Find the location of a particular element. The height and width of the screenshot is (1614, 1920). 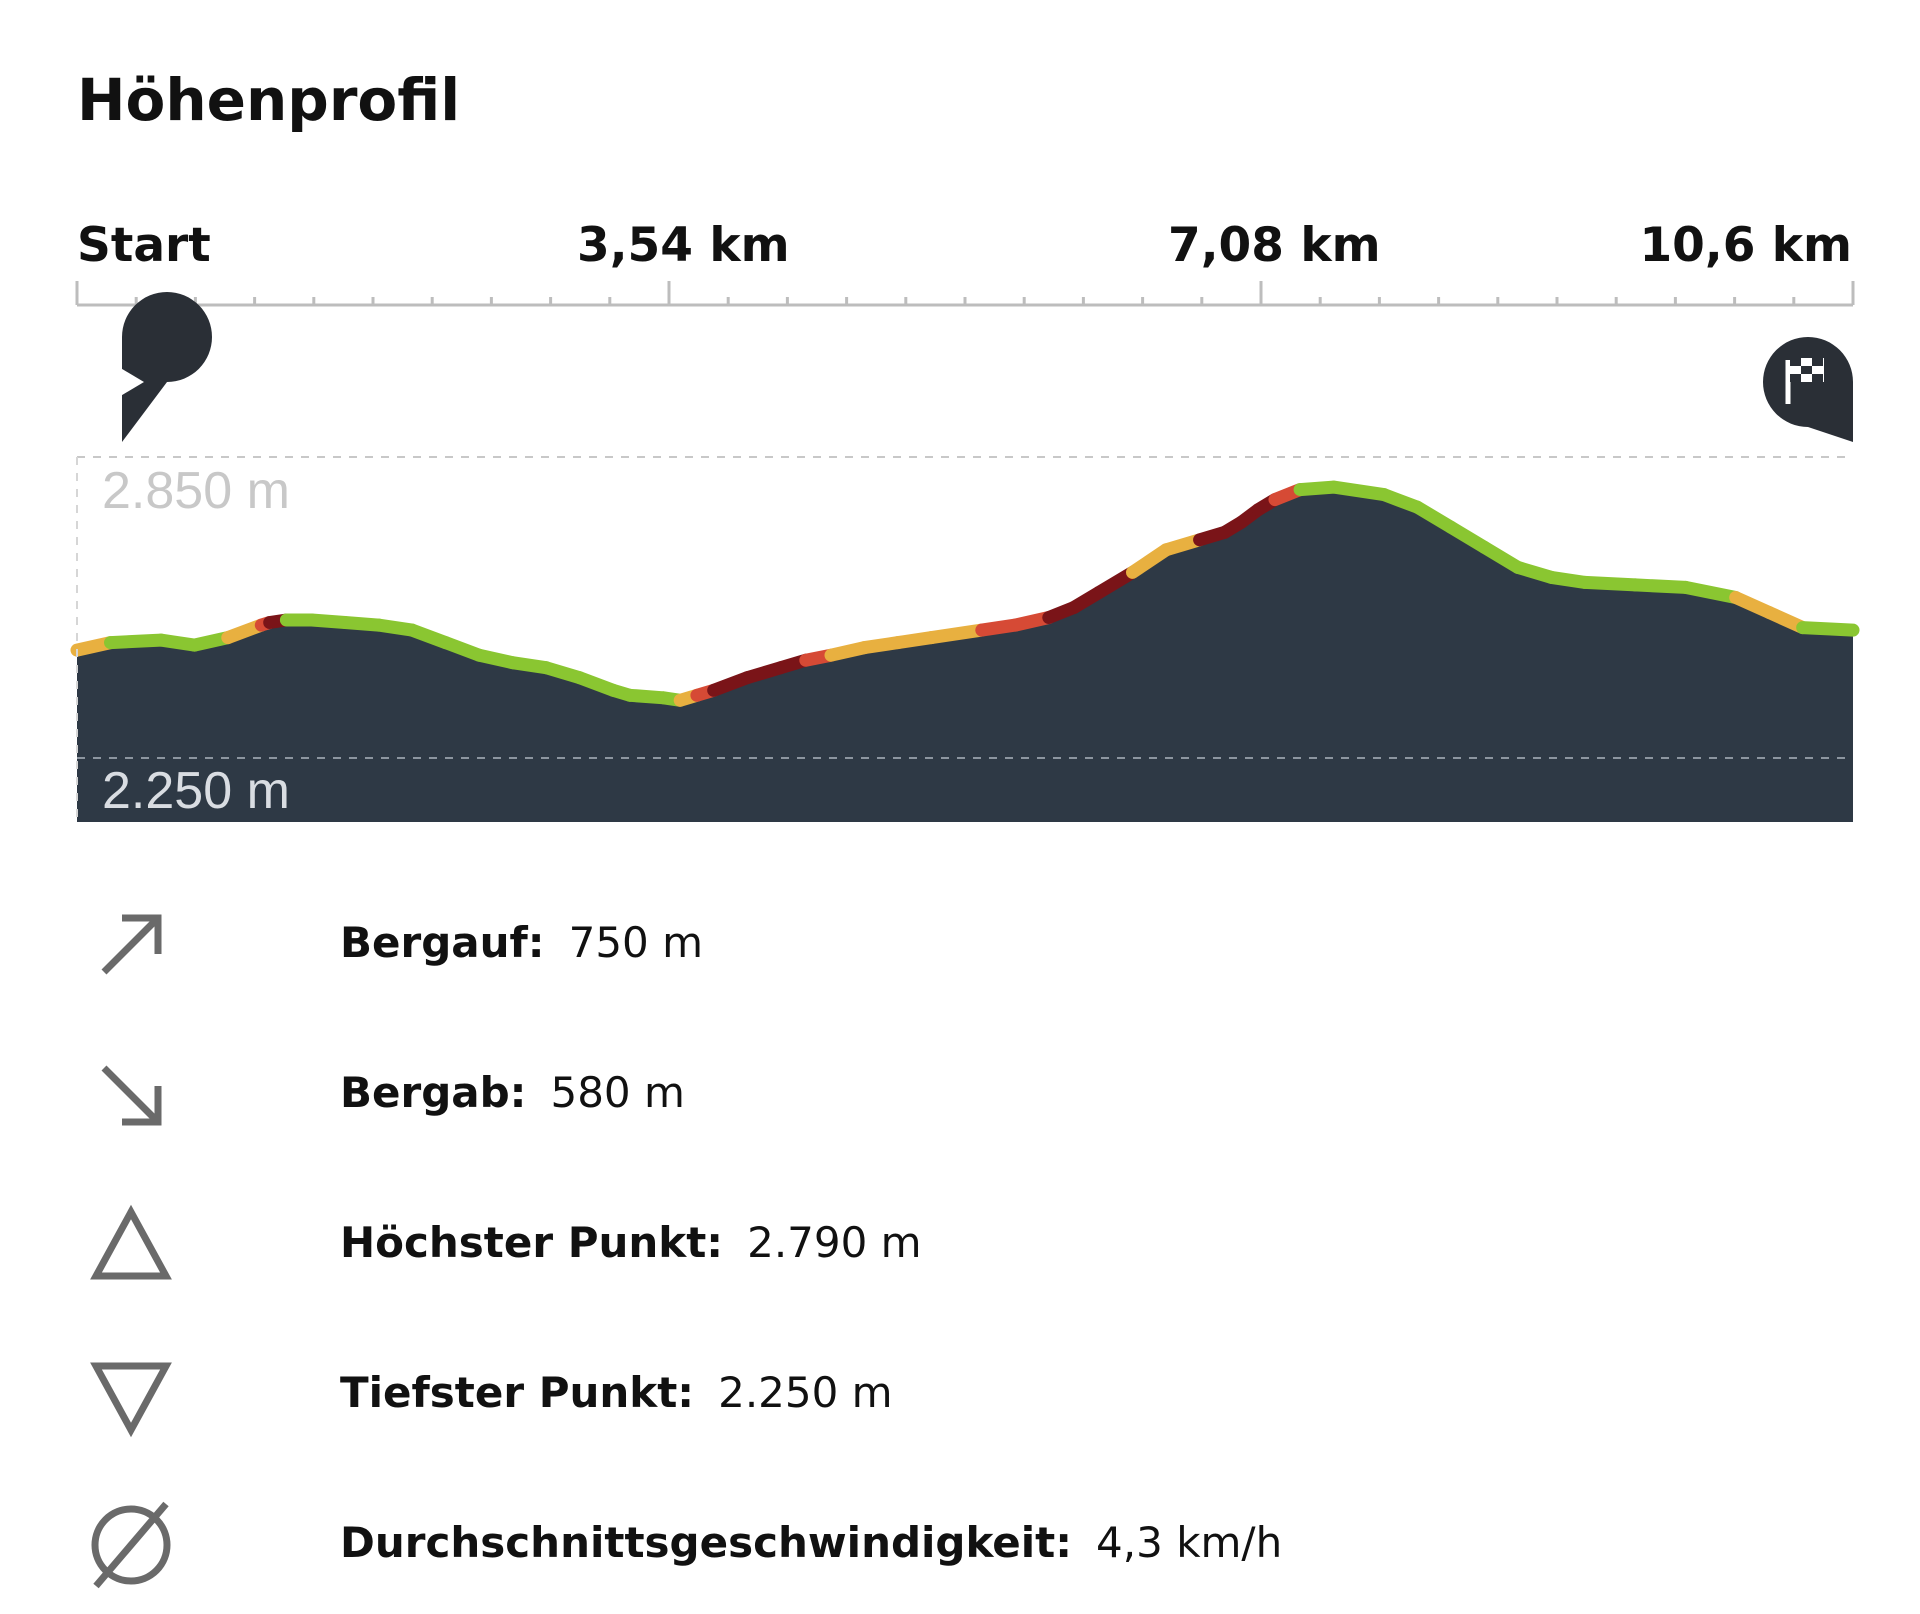

stat-label: Tiefster Punkt: is located at coordinates (517, 1392).